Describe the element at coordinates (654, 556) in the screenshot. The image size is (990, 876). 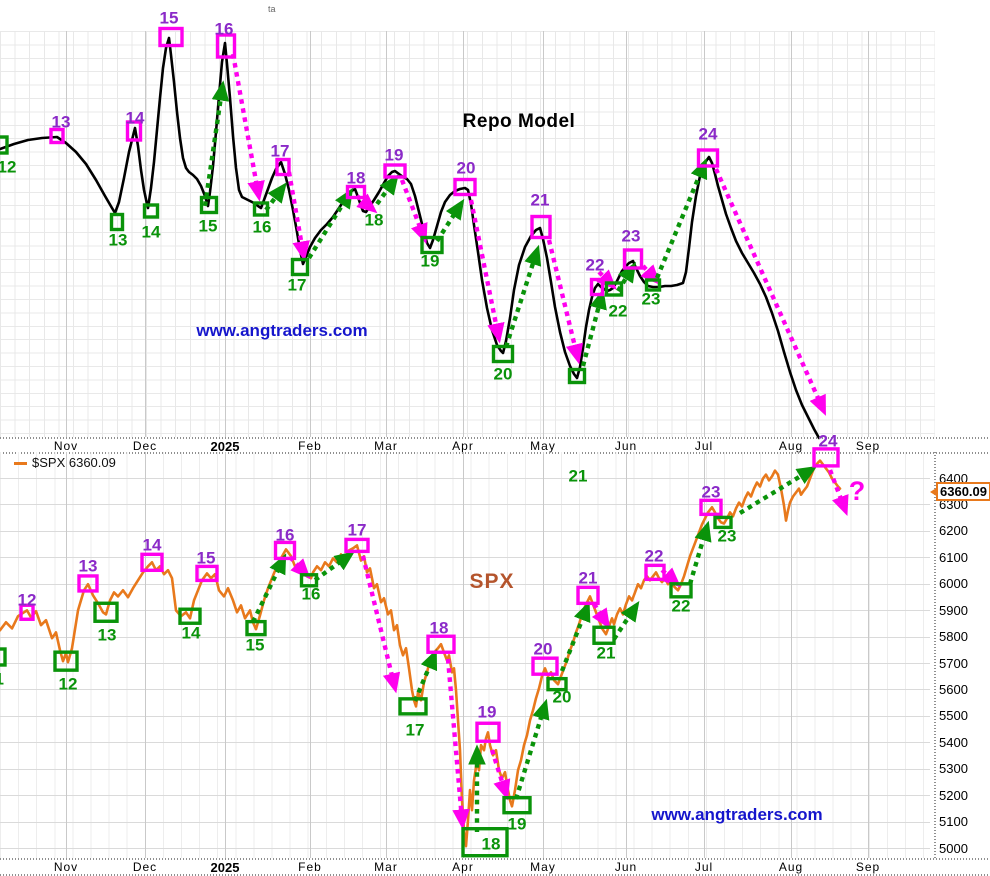
I see `spx-peak-label-22: 22` at that location.